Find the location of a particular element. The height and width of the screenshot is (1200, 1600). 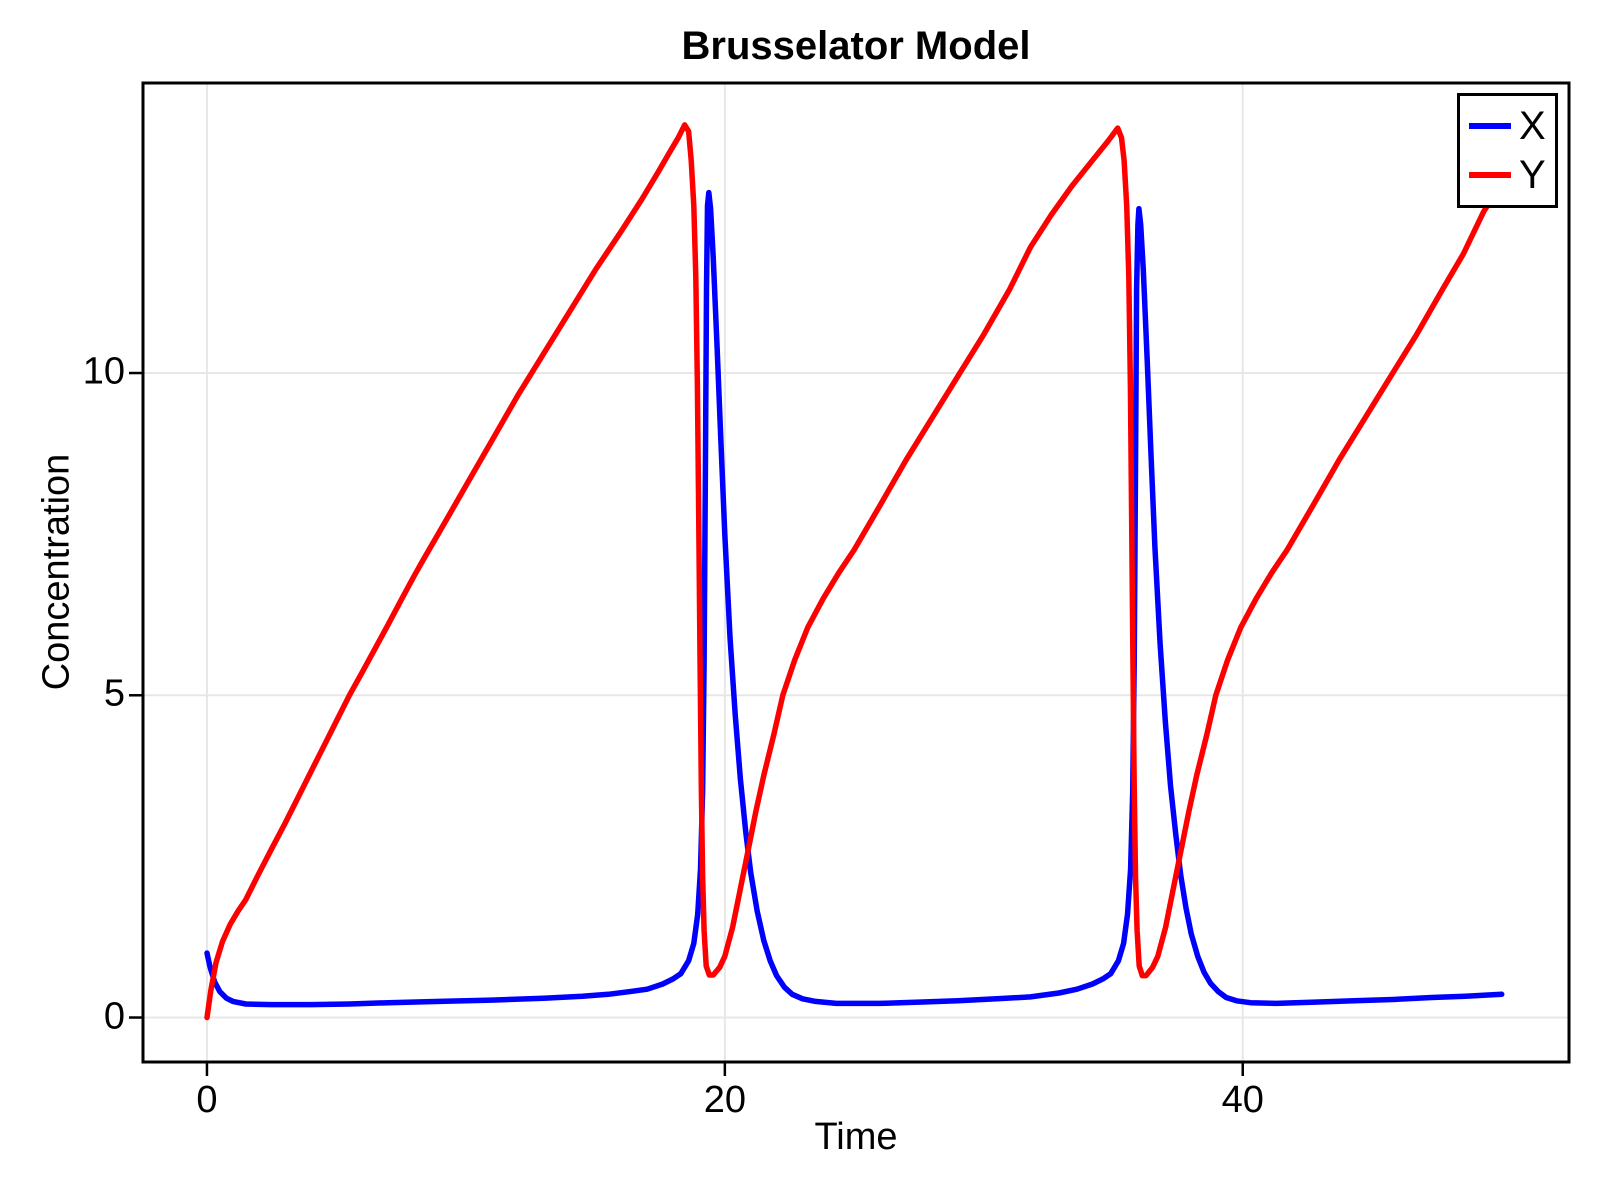

x-tick-label: 0 is located at coordinates (207, 1100).